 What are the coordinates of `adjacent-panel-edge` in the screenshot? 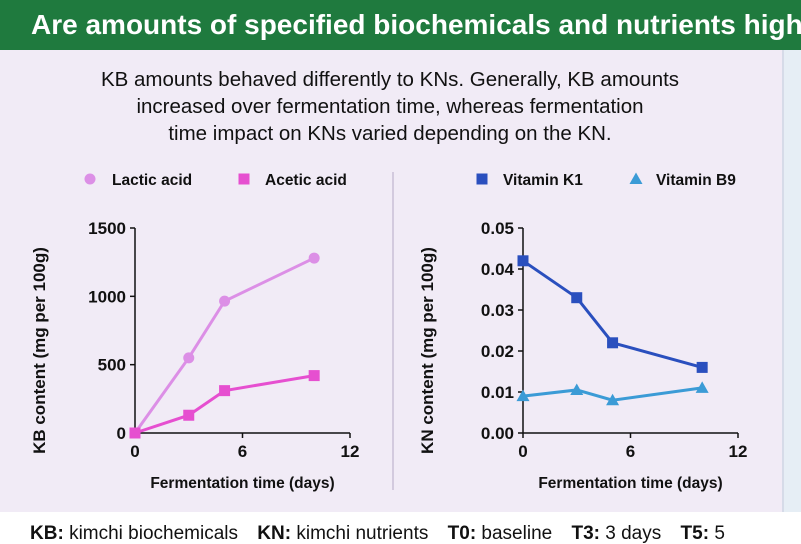 It's located at (791, 281).